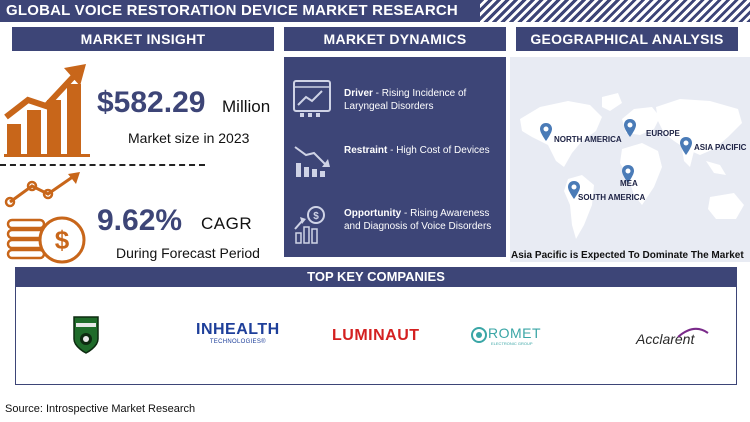 The image size is (750, 422). Describe the element at coordinates (45, 218) in the screenshot. I see `coin-growth-icon: $` at that location.